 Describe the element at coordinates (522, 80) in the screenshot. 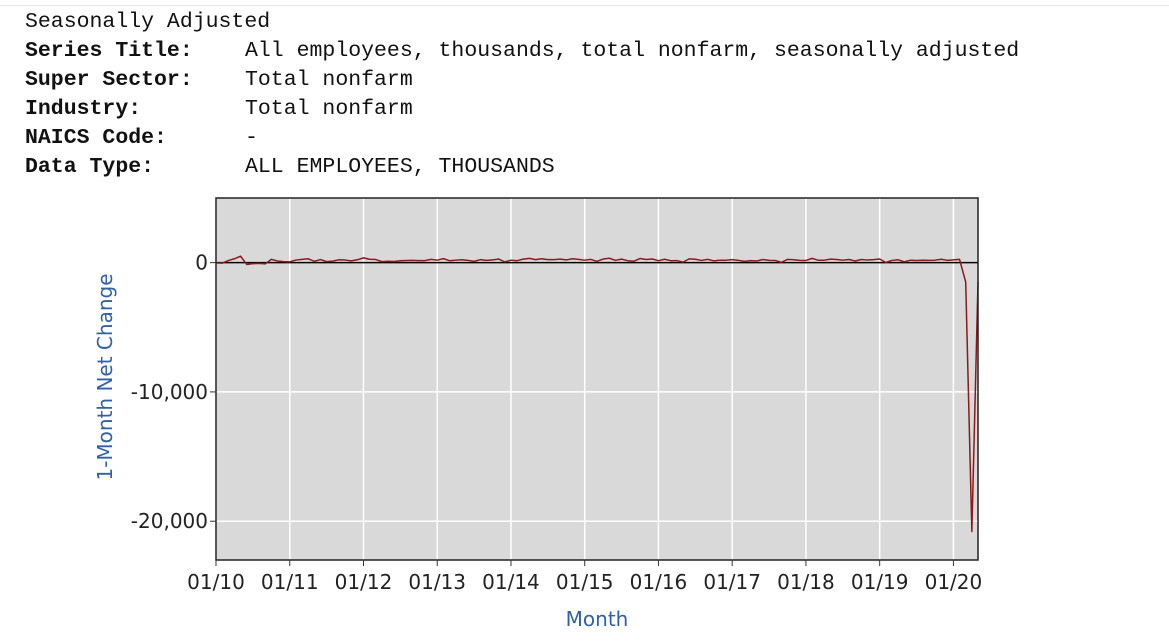

I see `super-sector-row: Super Sector: Total nonfarm` at that location.